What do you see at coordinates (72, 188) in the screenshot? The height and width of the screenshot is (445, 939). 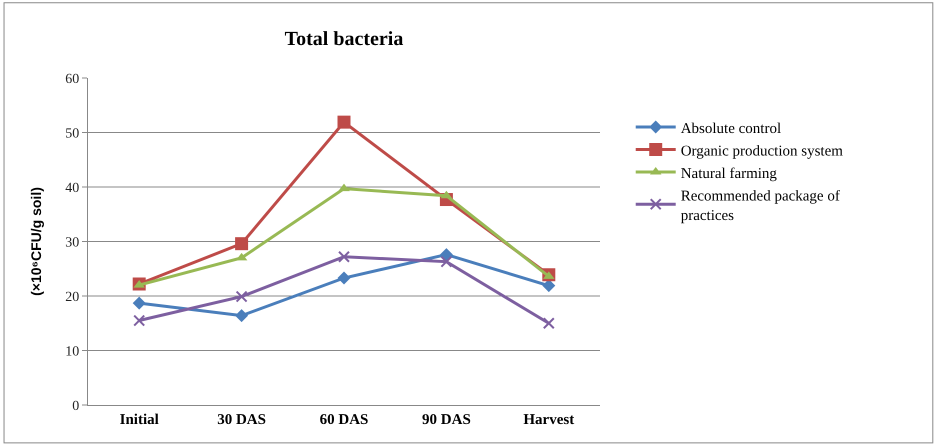 I see `y-tick-label: 40` at bounding box center [72, 188].